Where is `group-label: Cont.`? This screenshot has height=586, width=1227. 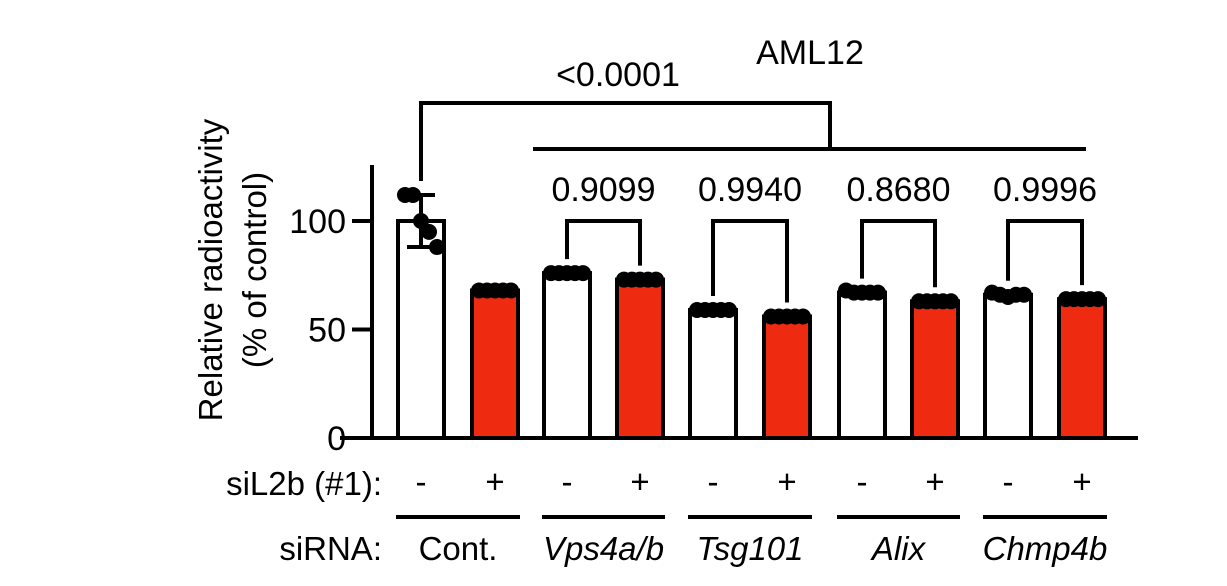 group-label: Cont. is located at coordinates (458, 548).